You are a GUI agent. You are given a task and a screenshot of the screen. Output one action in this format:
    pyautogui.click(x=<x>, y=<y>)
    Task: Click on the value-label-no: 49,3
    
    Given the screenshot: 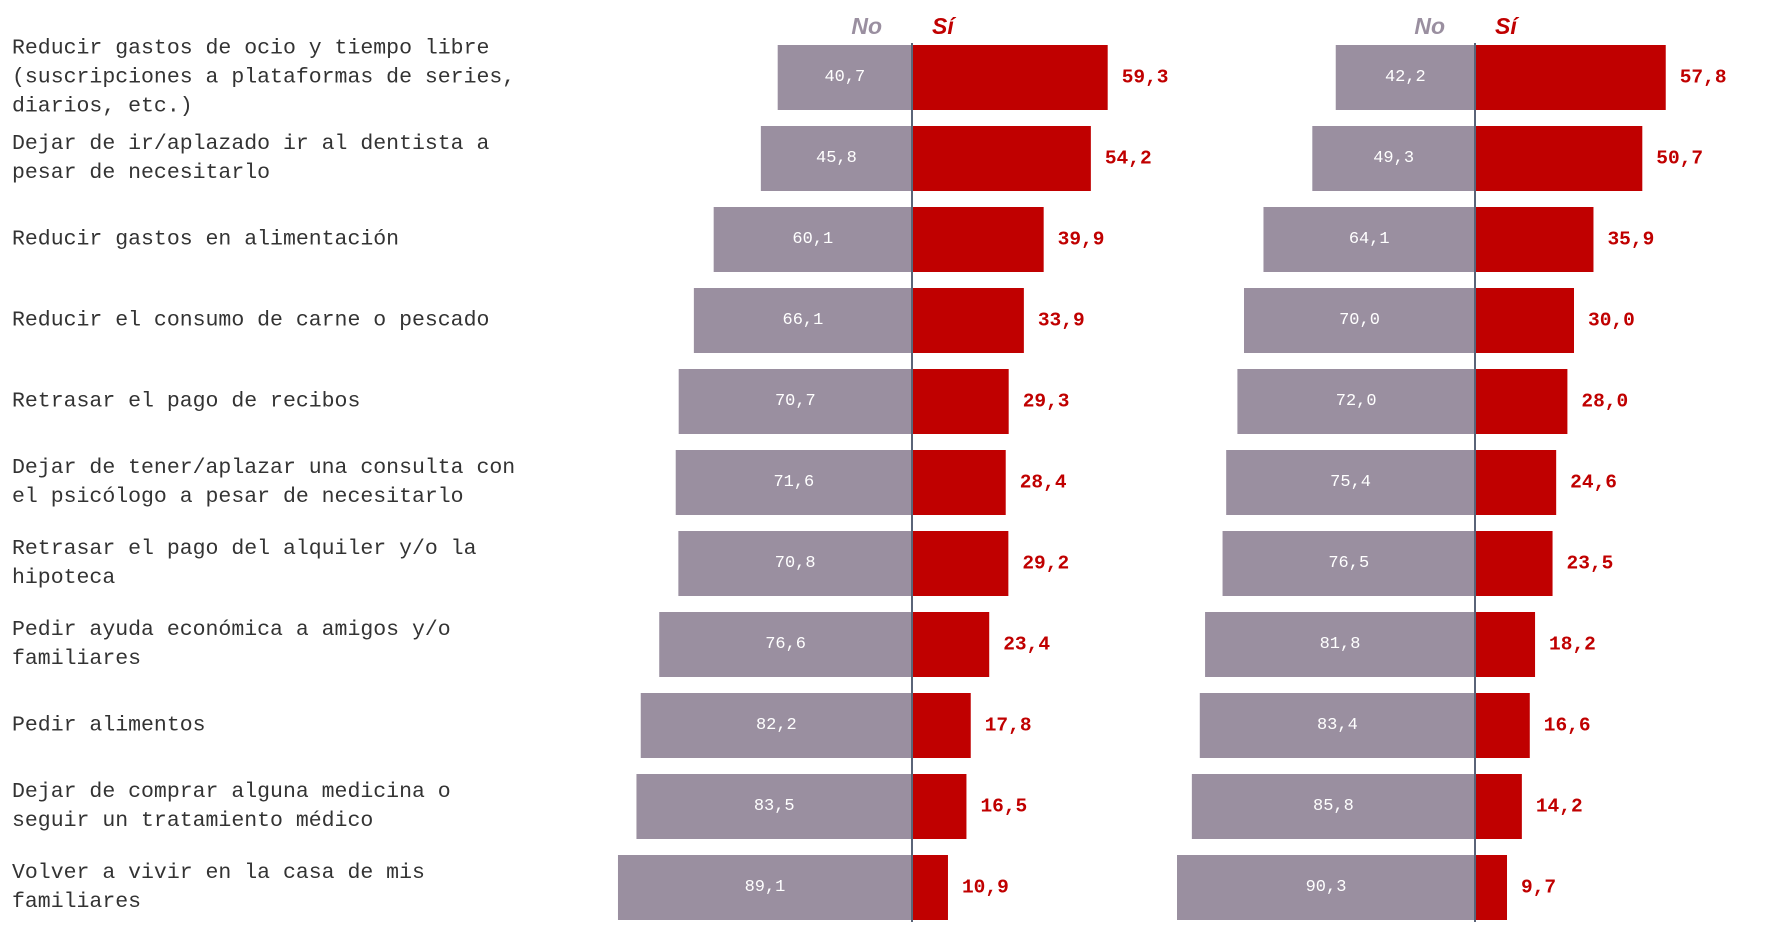 What is the action you would take?
    pyautogui.click(x=1393, y=158)
    